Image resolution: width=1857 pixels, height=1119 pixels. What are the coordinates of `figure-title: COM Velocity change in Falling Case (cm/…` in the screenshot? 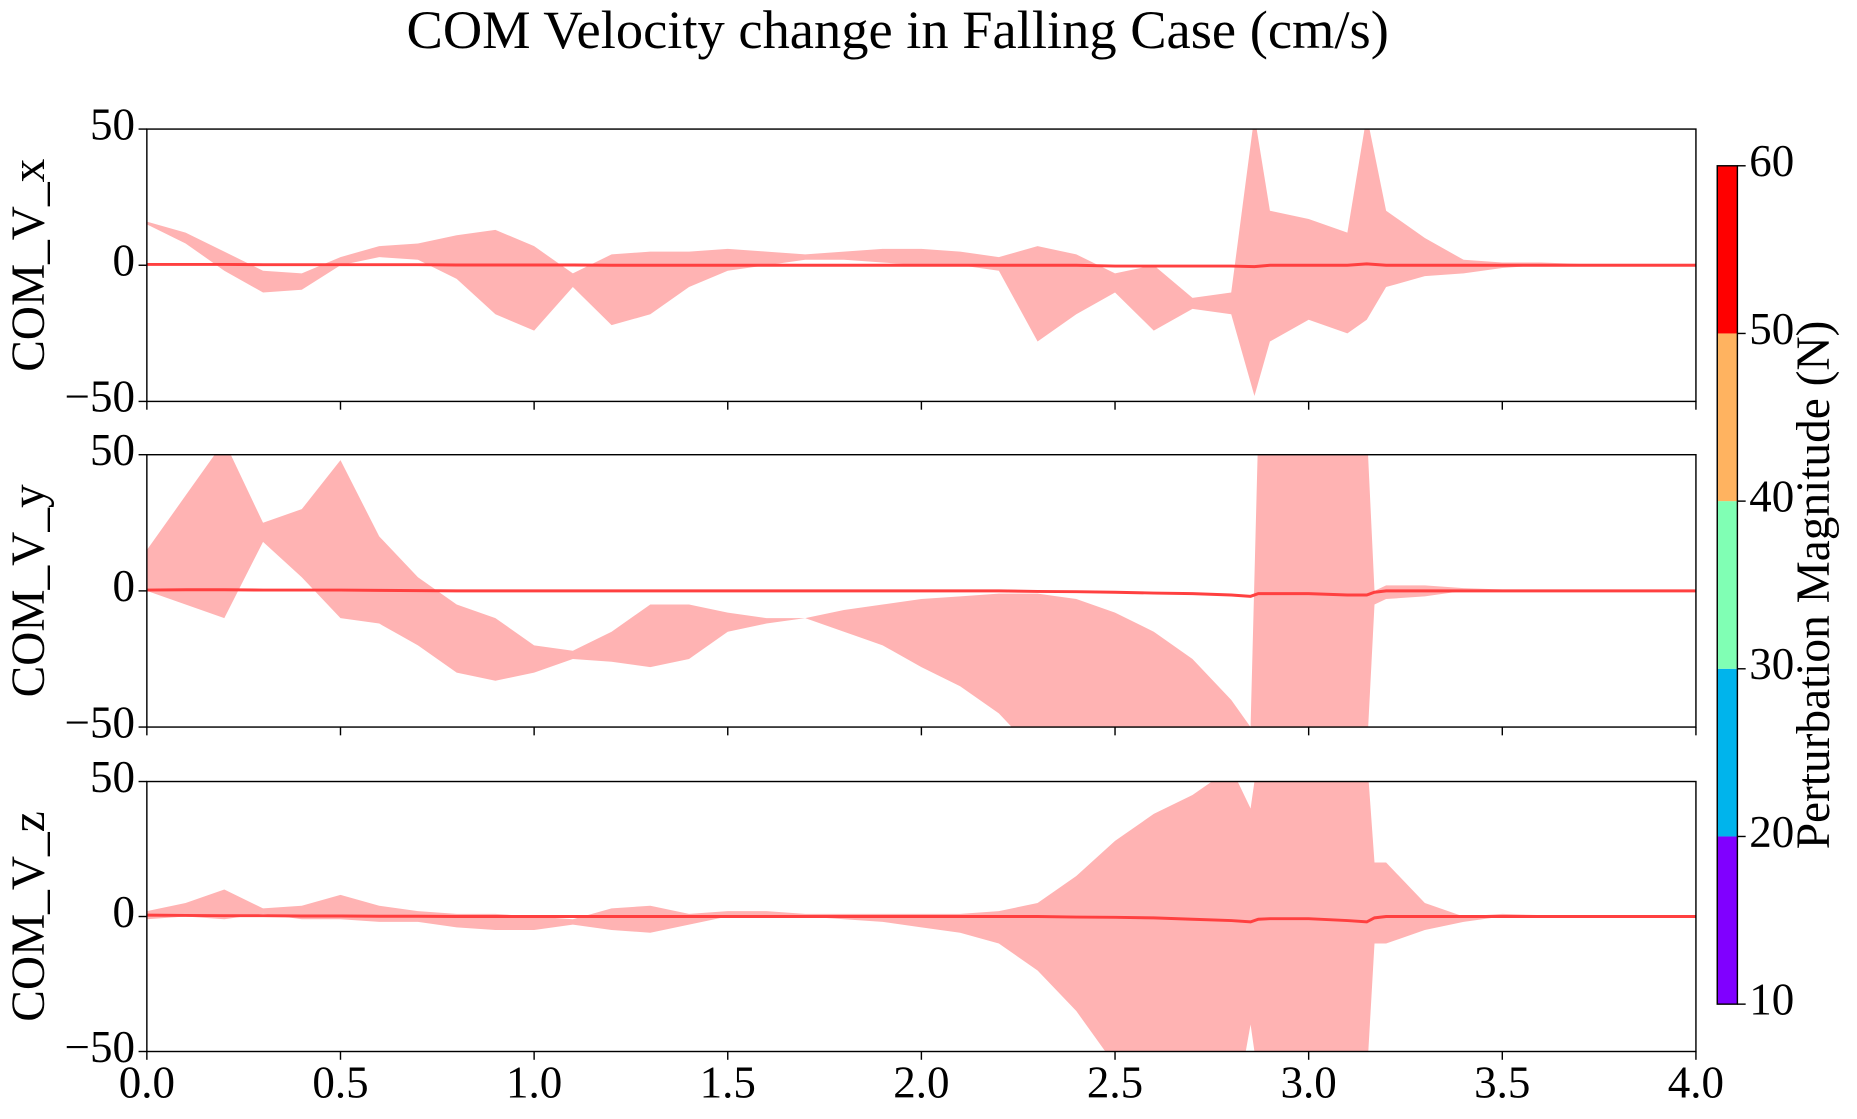 It's located at (898, 30).